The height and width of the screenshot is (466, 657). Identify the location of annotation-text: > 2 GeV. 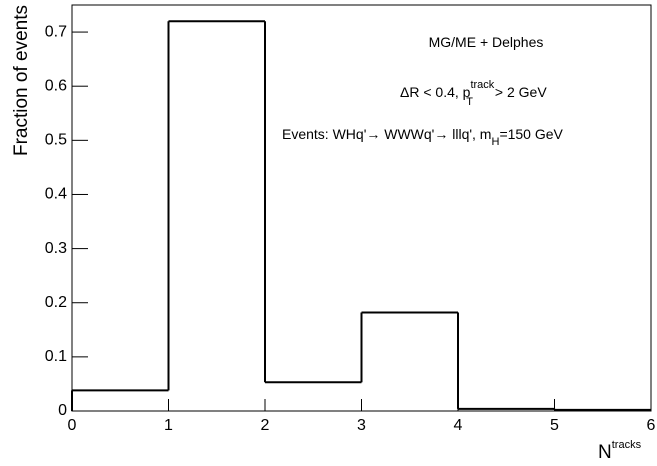
(519, 92).